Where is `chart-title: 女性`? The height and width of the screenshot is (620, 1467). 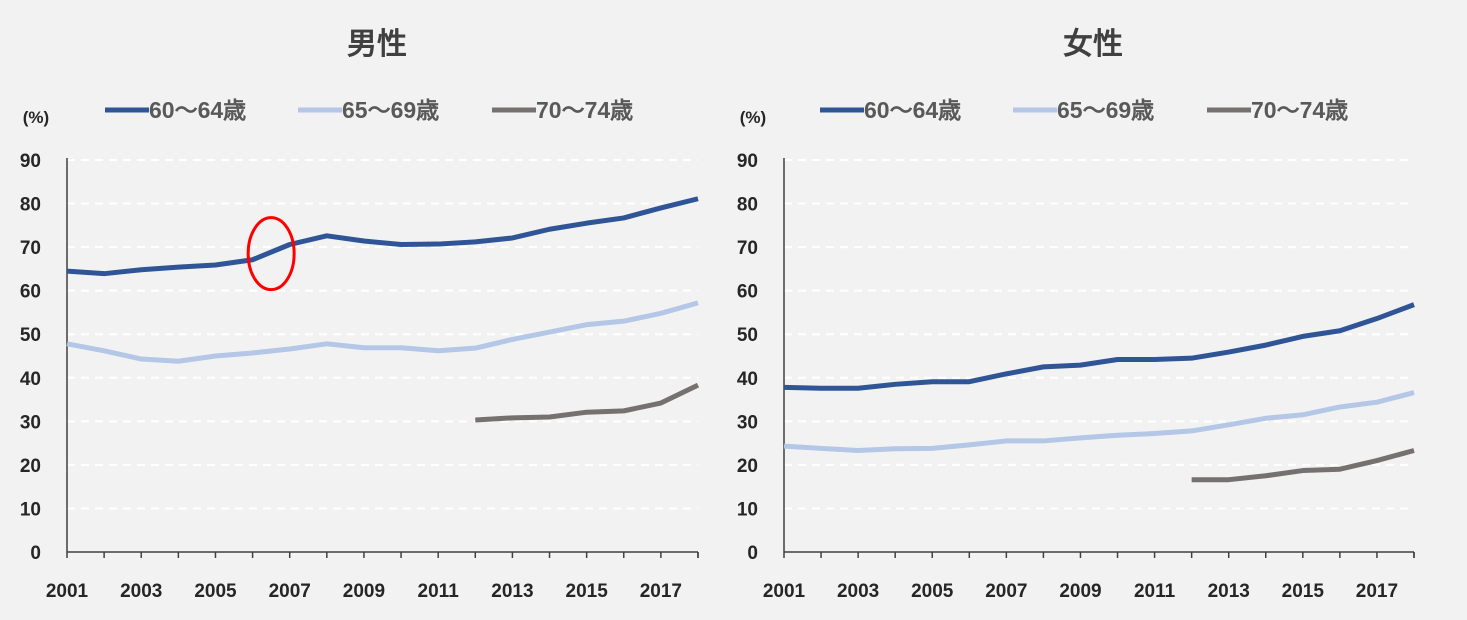 chart-title: 女性 is located at coordinates (1093, 44).